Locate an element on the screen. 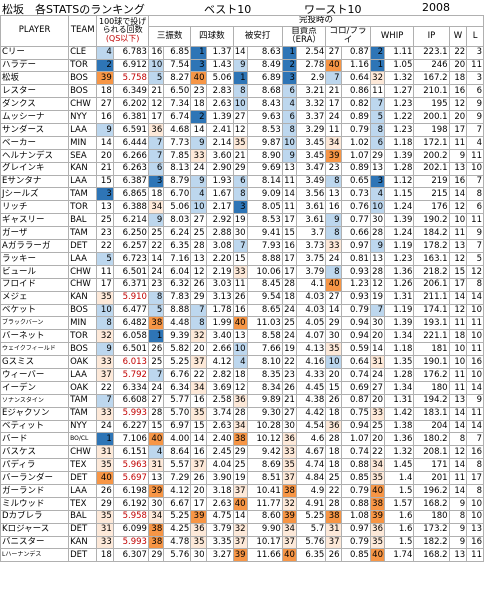  cell-team: TEX is located at coordinates (83, 503).